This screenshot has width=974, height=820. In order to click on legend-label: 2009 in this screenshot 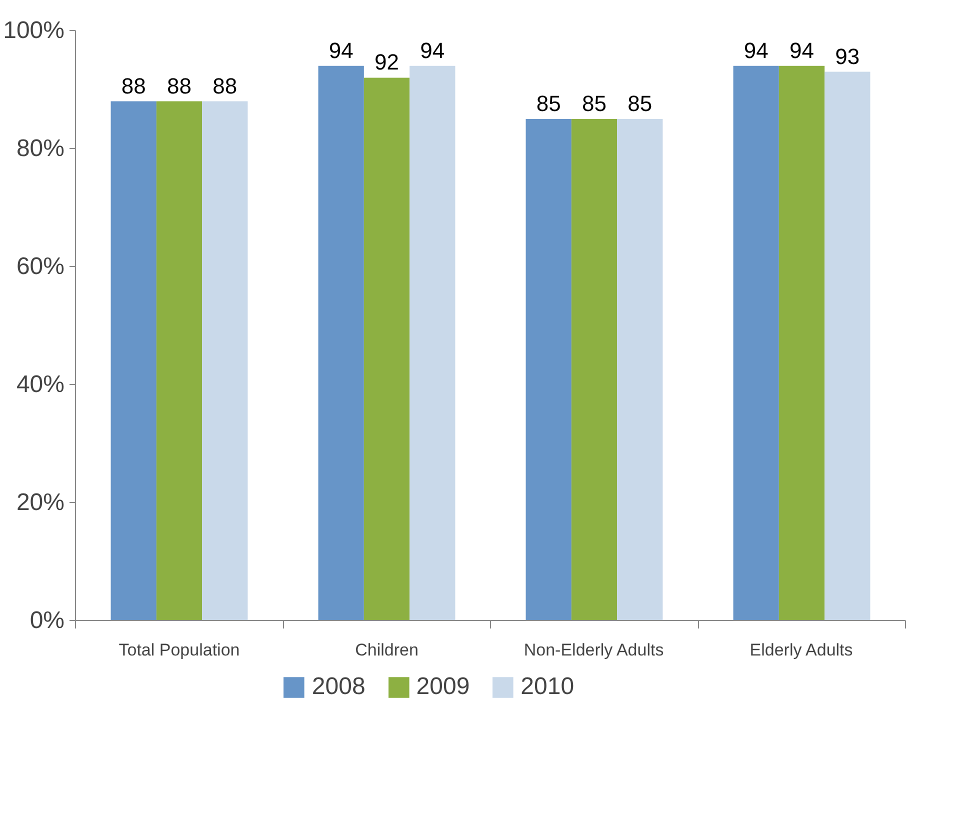, I will do `click(443, 687)`.